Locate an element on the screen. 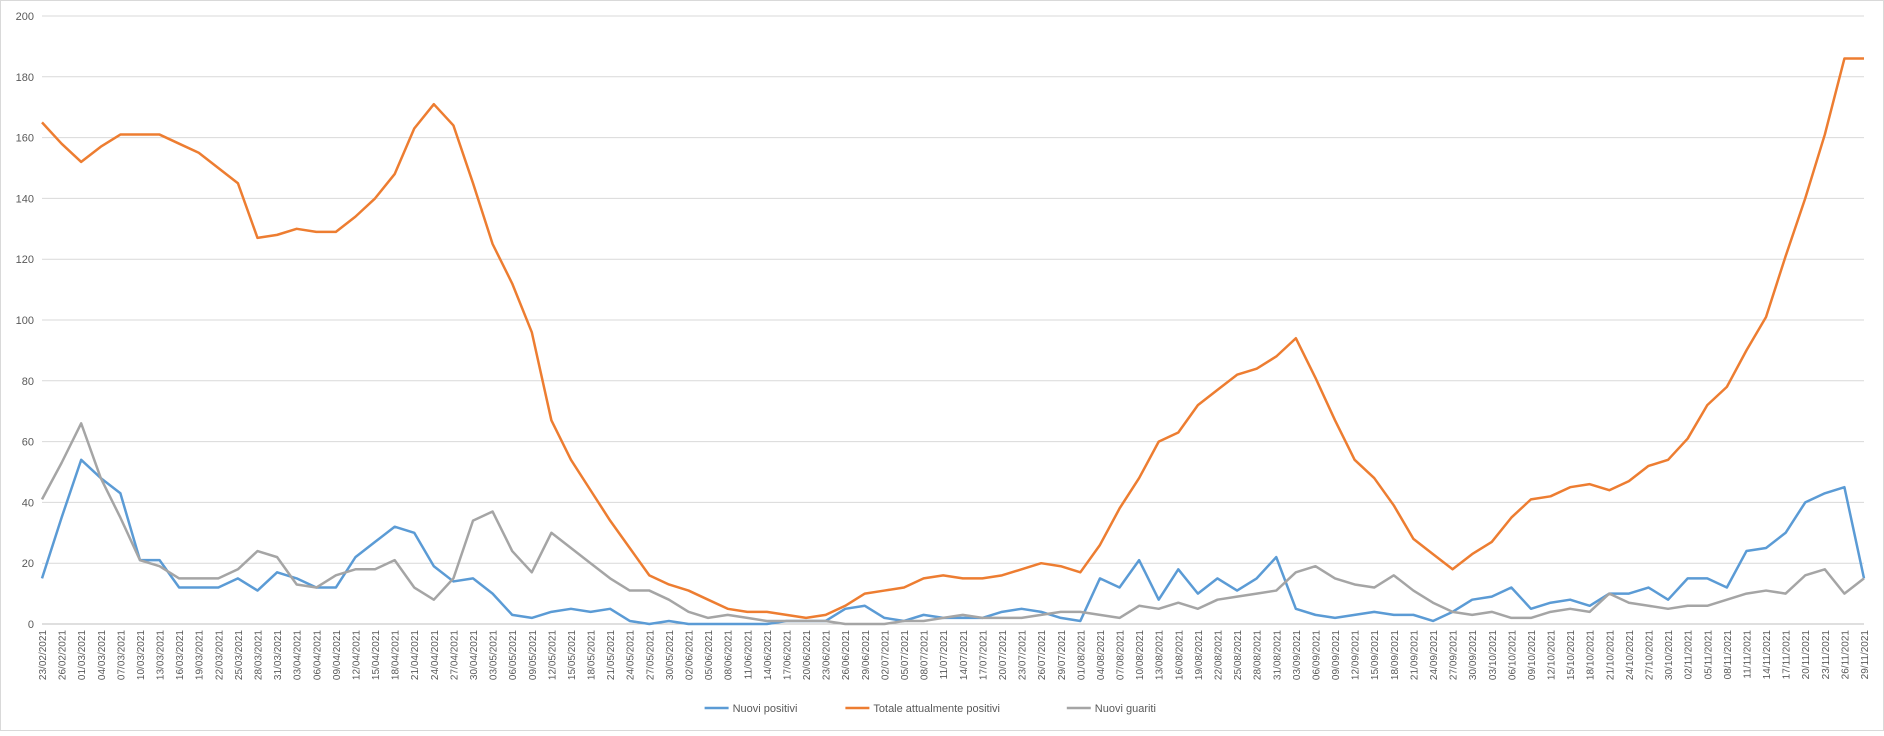 The height and width of the screenshot is (736, 1884). y-tick-label: 180 is located at coordinates (25, 78).